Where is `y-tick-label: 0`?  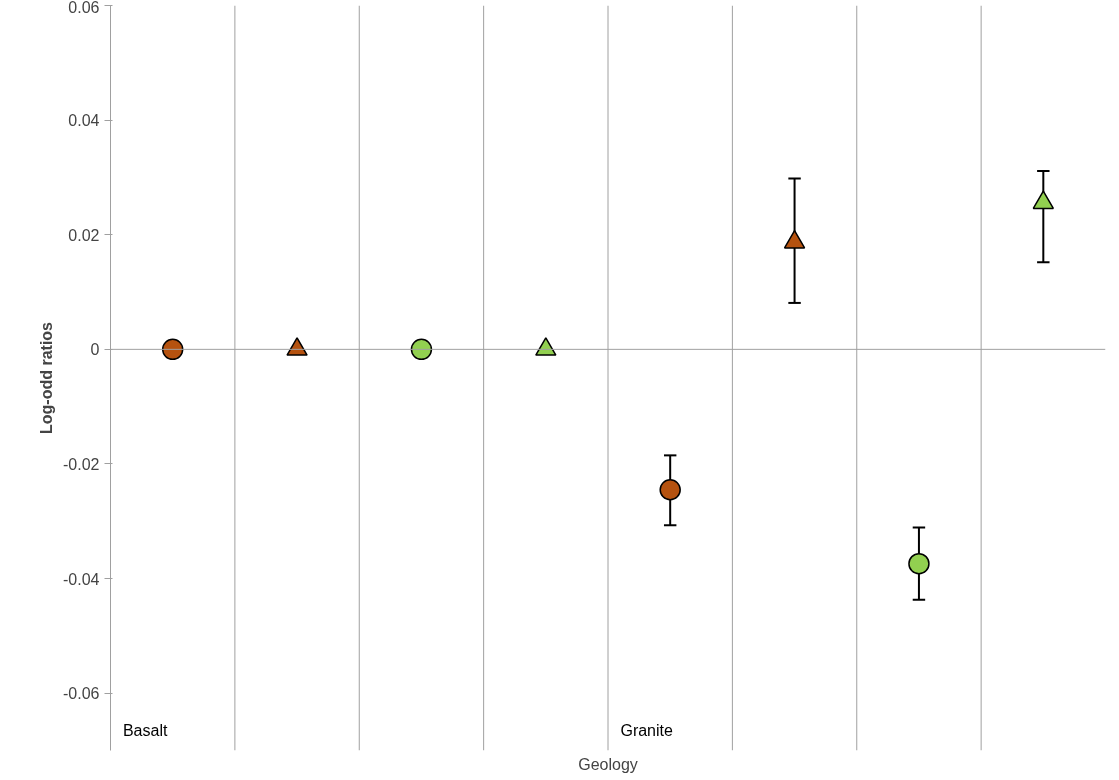
y-tick-label: 0 is located at coordinates (95, 350).